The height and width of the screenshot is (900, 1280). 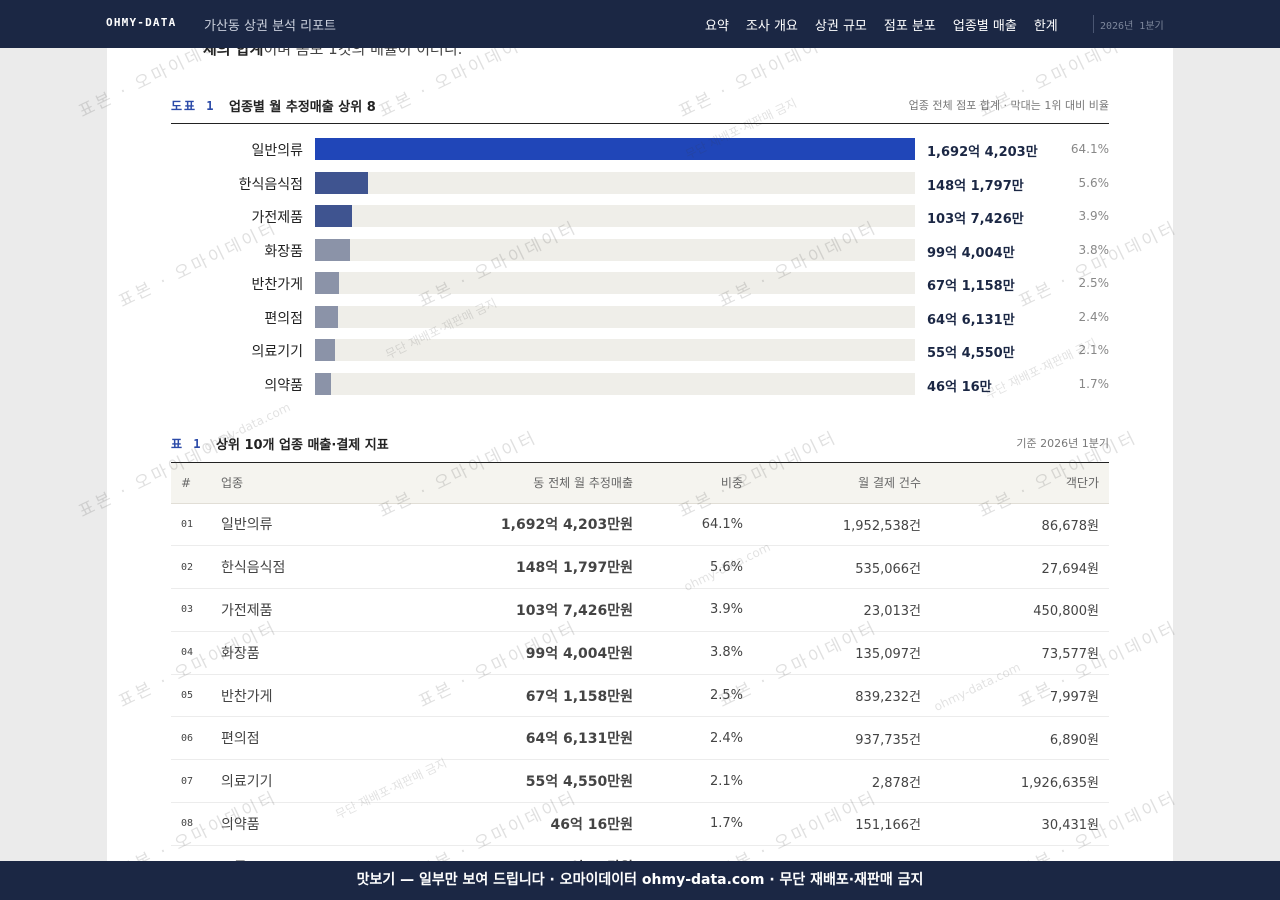 What do you see at coordinates (321, 696) in the screenshot?
I see `cell-industry: 반찬가게` at bounding box center [321, 696].